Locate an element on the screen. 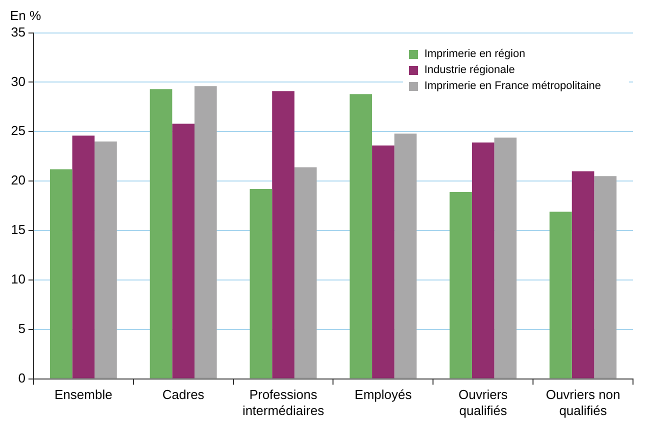 Image resolution: width=647 pixels, height=430 pixels. y-tick-label: 5 is located at coordinates (22, 328).